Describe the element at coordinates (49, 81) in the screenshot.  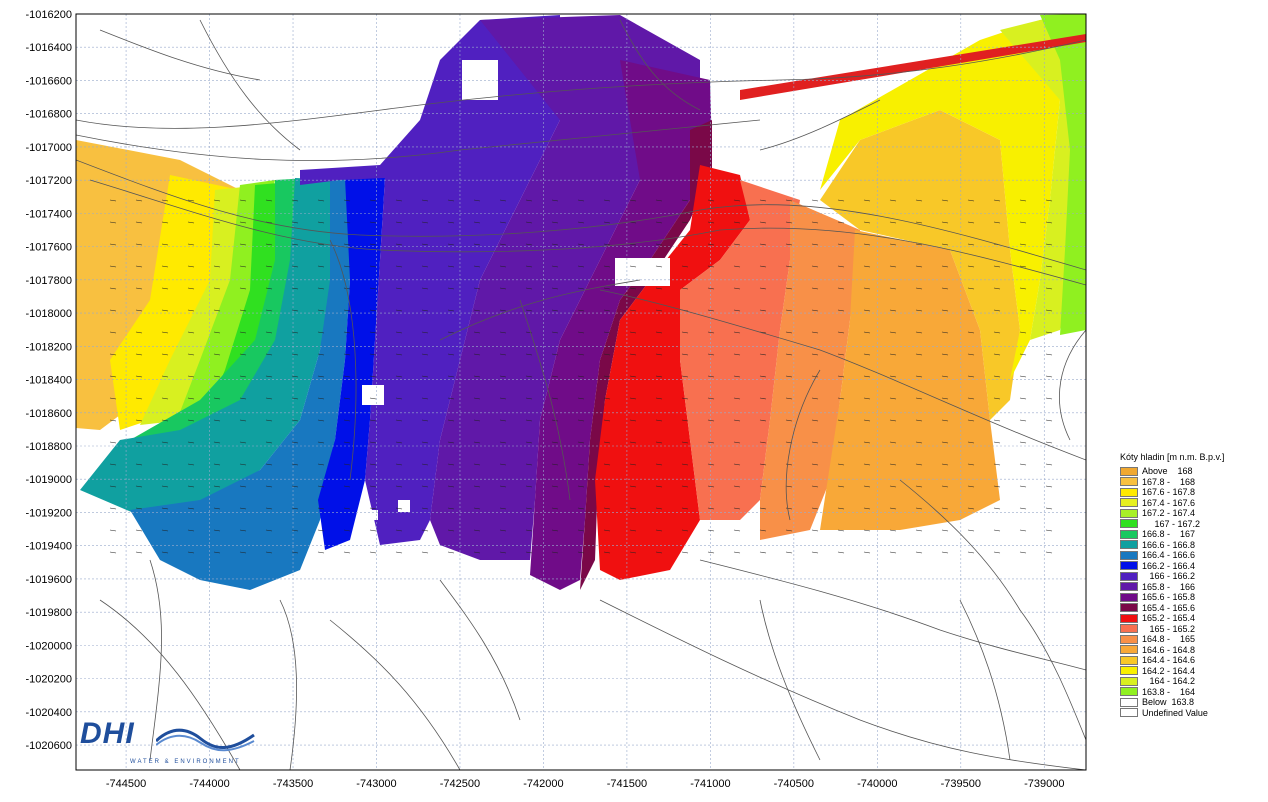
I see `y-tick-label: -1016600` at that location.